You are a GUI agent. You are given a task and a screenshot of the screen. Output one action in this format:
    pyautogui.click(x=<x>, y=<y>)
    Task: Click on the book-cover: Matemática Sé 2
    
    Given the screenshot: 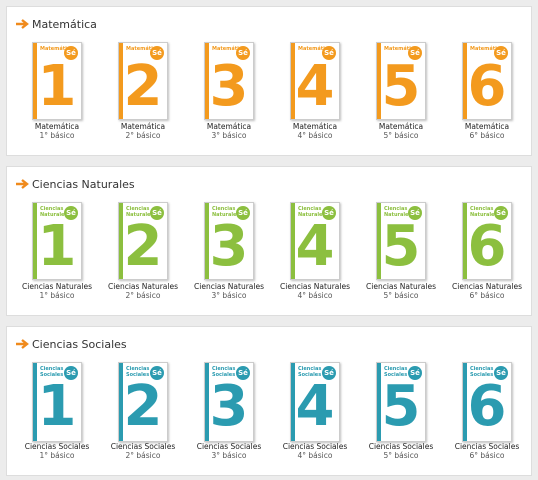 What is the action you would take?
    pyautogui.click(x=143, y=81)
    